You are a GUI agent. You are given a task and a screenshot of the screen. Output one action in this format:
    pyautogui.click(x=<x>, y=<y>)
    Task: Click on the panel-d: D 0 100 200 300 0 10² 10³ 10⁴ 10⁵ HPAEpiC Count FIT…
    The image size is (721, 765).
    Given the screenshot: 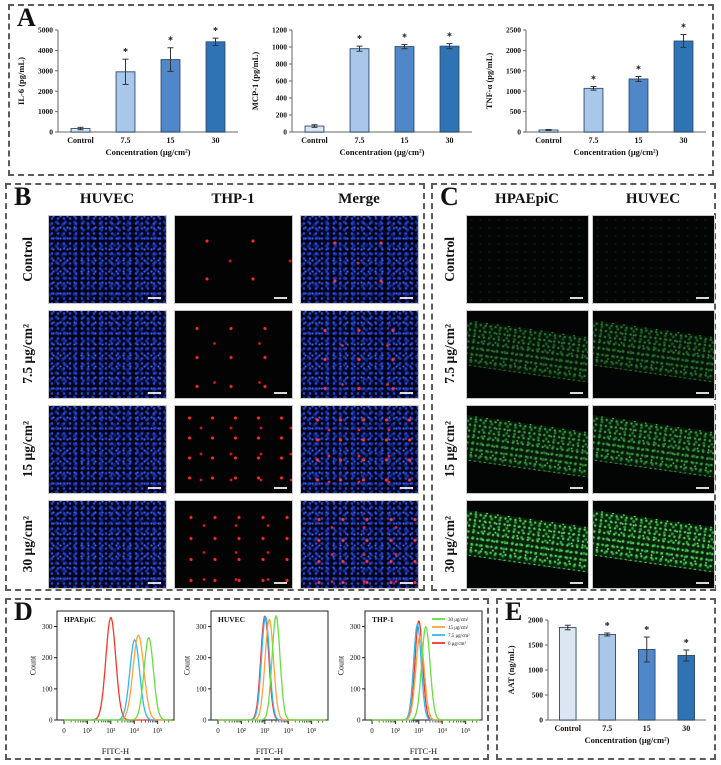 What is the action you would take?
    pyautogui.click(x=247, y=678)
    